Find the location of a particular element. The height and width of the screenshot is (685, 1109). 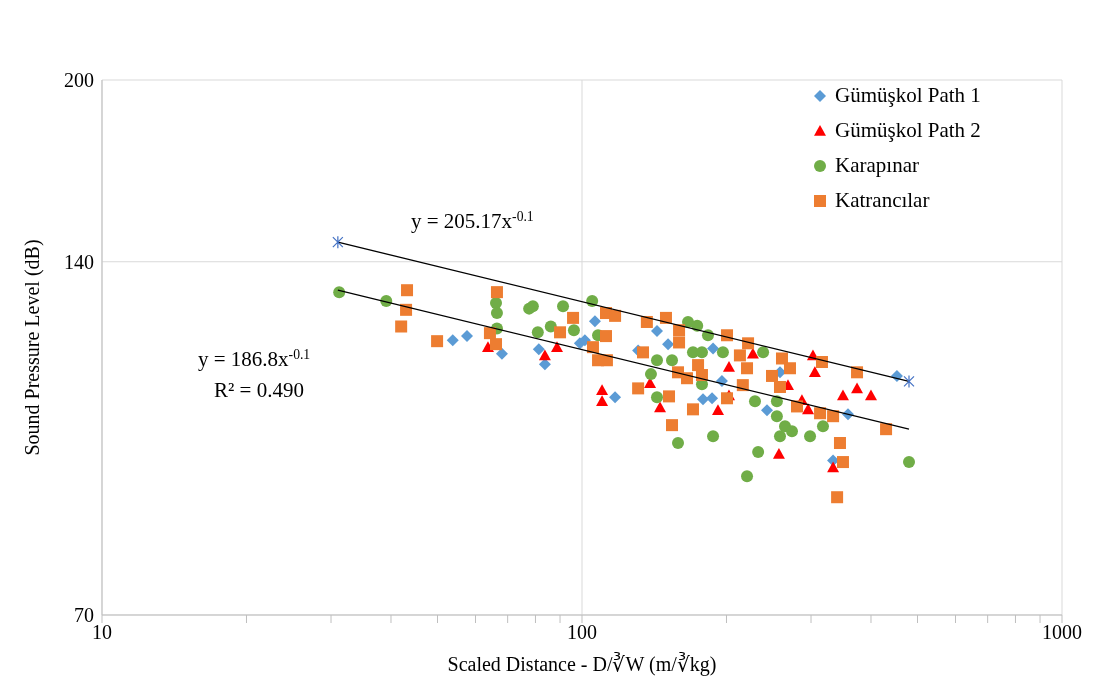

x-tick-label: 100 is located at coordinates (582, 632).